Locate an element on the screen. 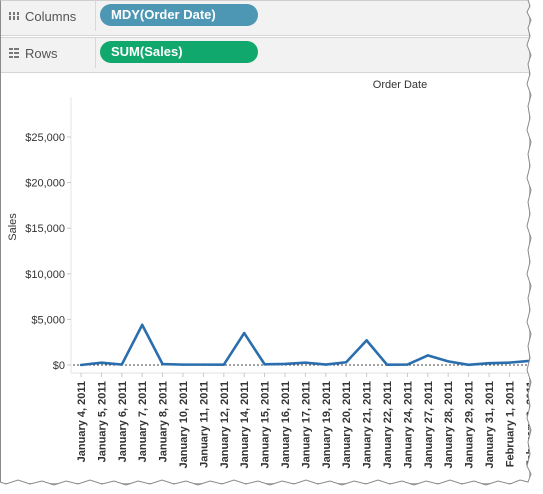 The width and height of the screenshot is (543, 494). columns-shelf-label: Columns is located at coordinates (51, 16).